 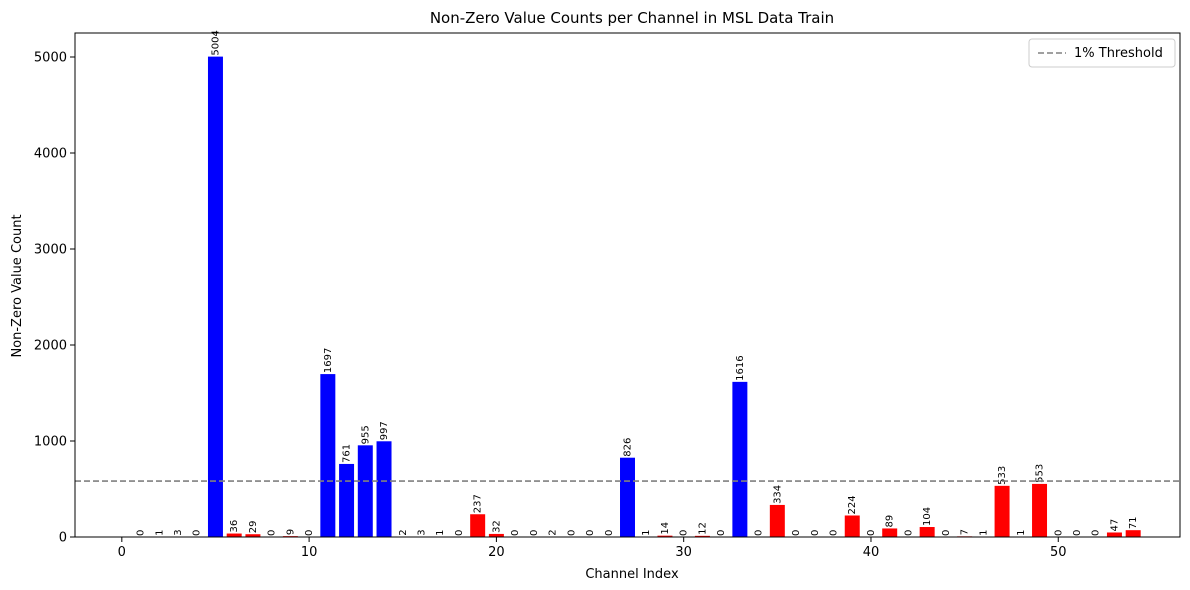 What do you see at coordinates (309, 552) in the screenshot?
I see `x-tick-label: 10` at bounding box center [309, 552].